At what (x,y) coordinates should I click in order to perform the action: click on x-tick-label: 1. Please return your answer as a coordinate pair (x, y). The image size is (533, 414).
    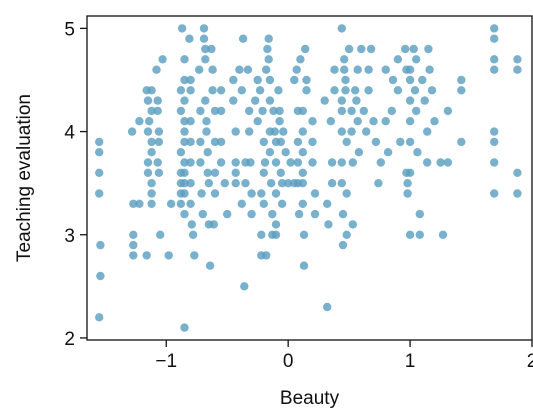
    Looking at the image, I should click on (410, 361).